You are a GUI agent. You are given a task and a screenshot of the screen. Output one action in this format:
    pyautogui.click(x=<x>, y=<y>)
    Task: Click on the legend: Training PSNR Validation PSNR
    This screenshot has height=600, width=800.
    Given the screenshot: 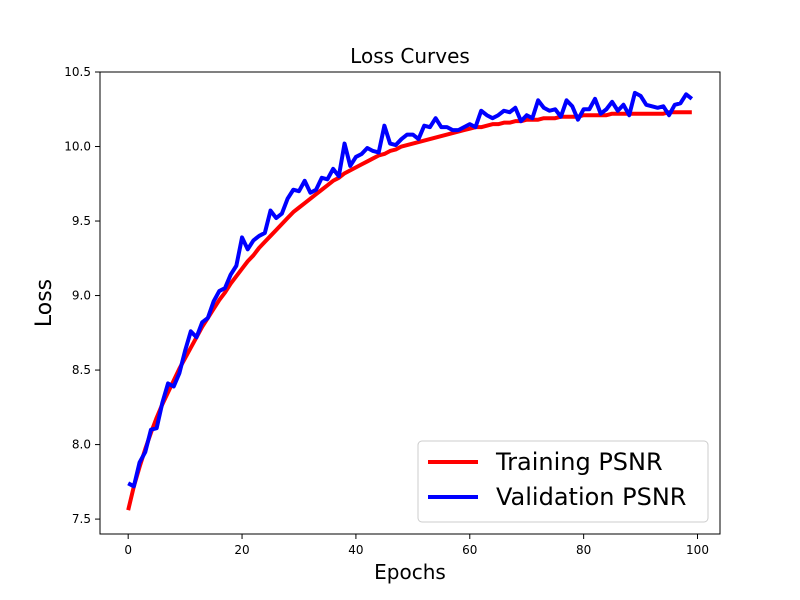 What is the action you would take?
    pyautogui.click(x=563, y=481)
    